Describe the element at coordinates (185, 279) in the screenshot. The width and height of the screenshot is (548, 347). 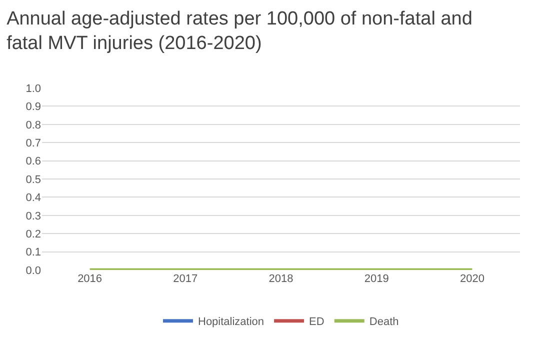
I see `x-tick-label: 2017` at that location.